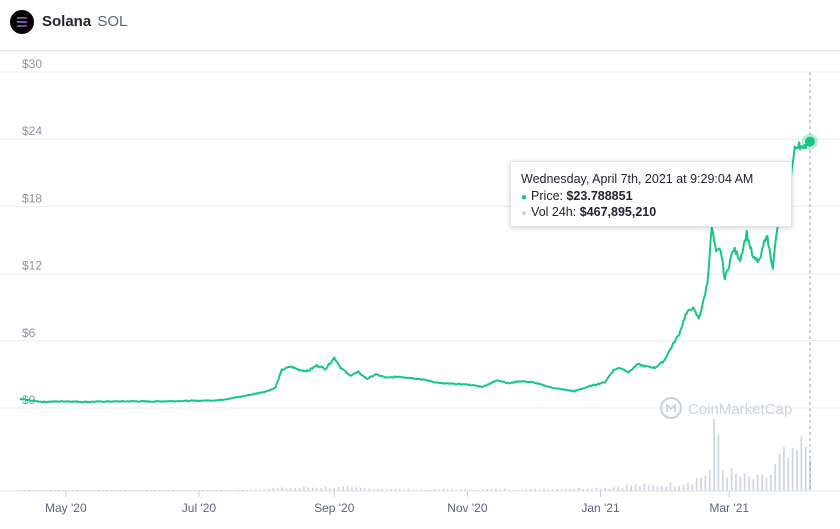 This screenshot has height=529, width=840. I want to click on watermark: CoinMarketCap, so click(725, 408).